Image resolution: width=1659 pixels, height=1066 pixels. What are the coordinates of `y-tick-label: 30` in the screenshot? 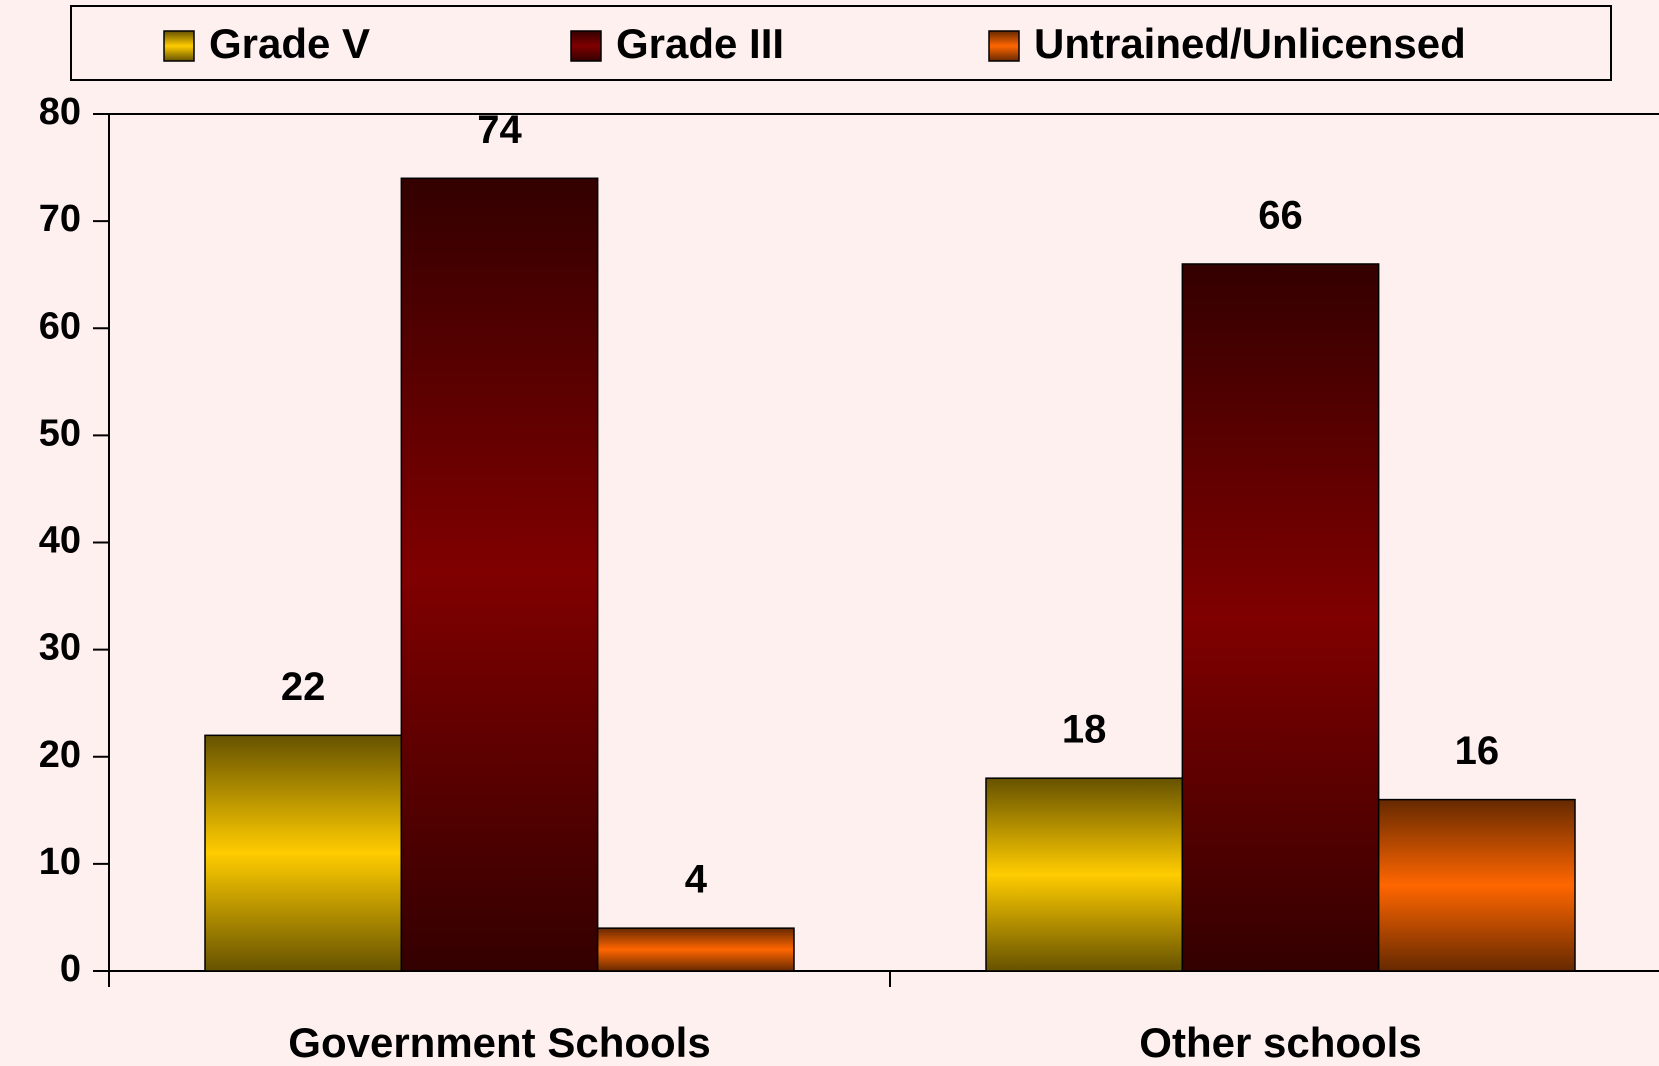 It's located at (60, 648).